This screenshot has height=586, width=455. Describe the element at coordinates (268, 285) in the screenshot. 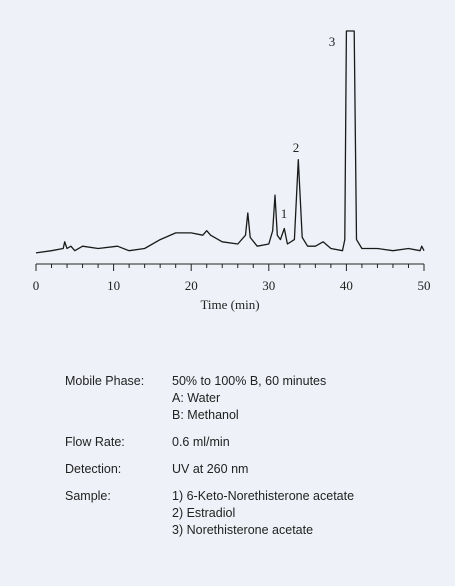

I see `x-tick-label: 30` at that location.